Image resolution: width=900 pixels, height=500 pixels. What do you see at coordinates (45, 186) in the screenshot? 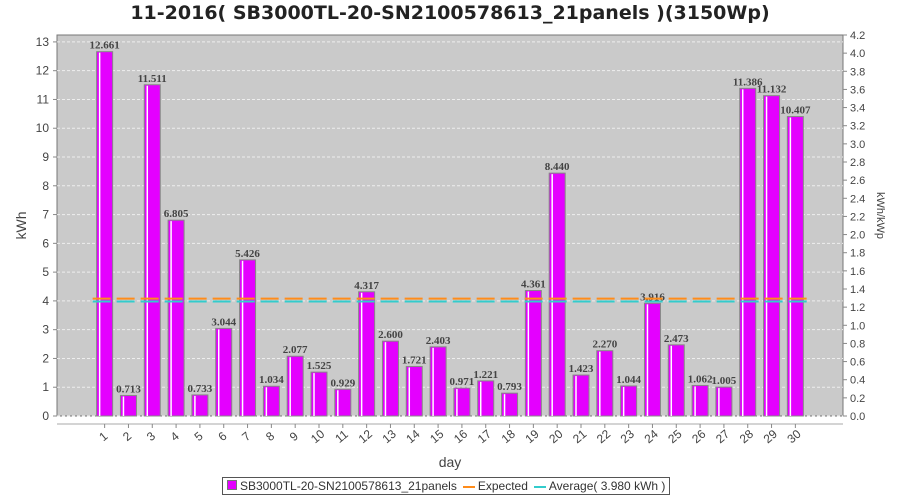
I see `y-tick-label: 8` at bounding box center [45, 186].